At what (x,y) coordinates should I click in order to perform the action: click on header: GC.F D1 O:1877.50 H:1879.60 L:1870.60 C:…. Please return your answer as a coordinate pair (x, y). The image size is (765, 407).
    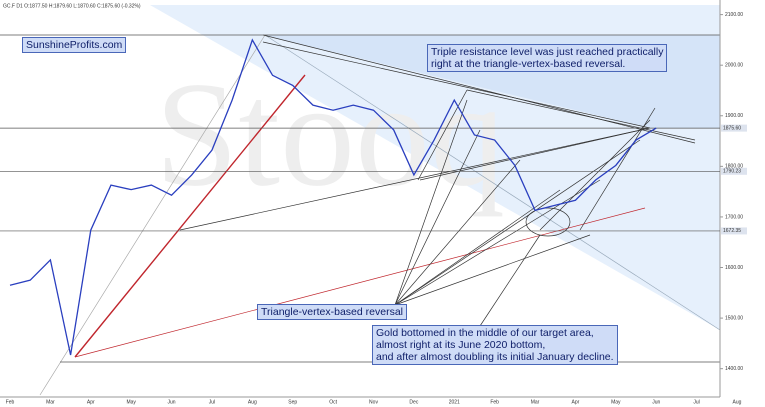
    Looking at the image, I should click on (72, 6).